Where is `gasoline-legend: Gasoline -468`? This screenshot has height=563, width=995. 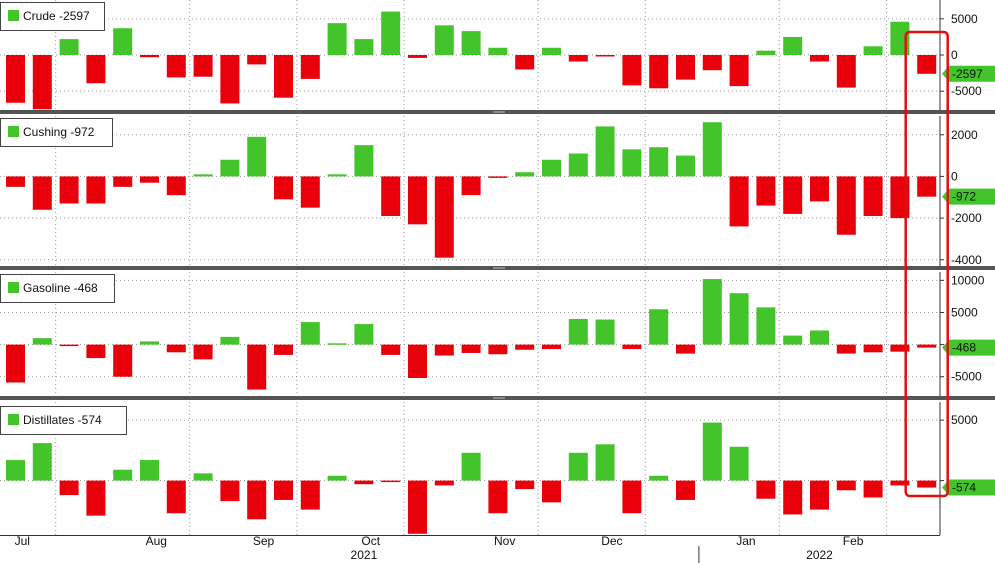 gasoline-legend: Gasoline -468 is located at coordinates (57, 288).